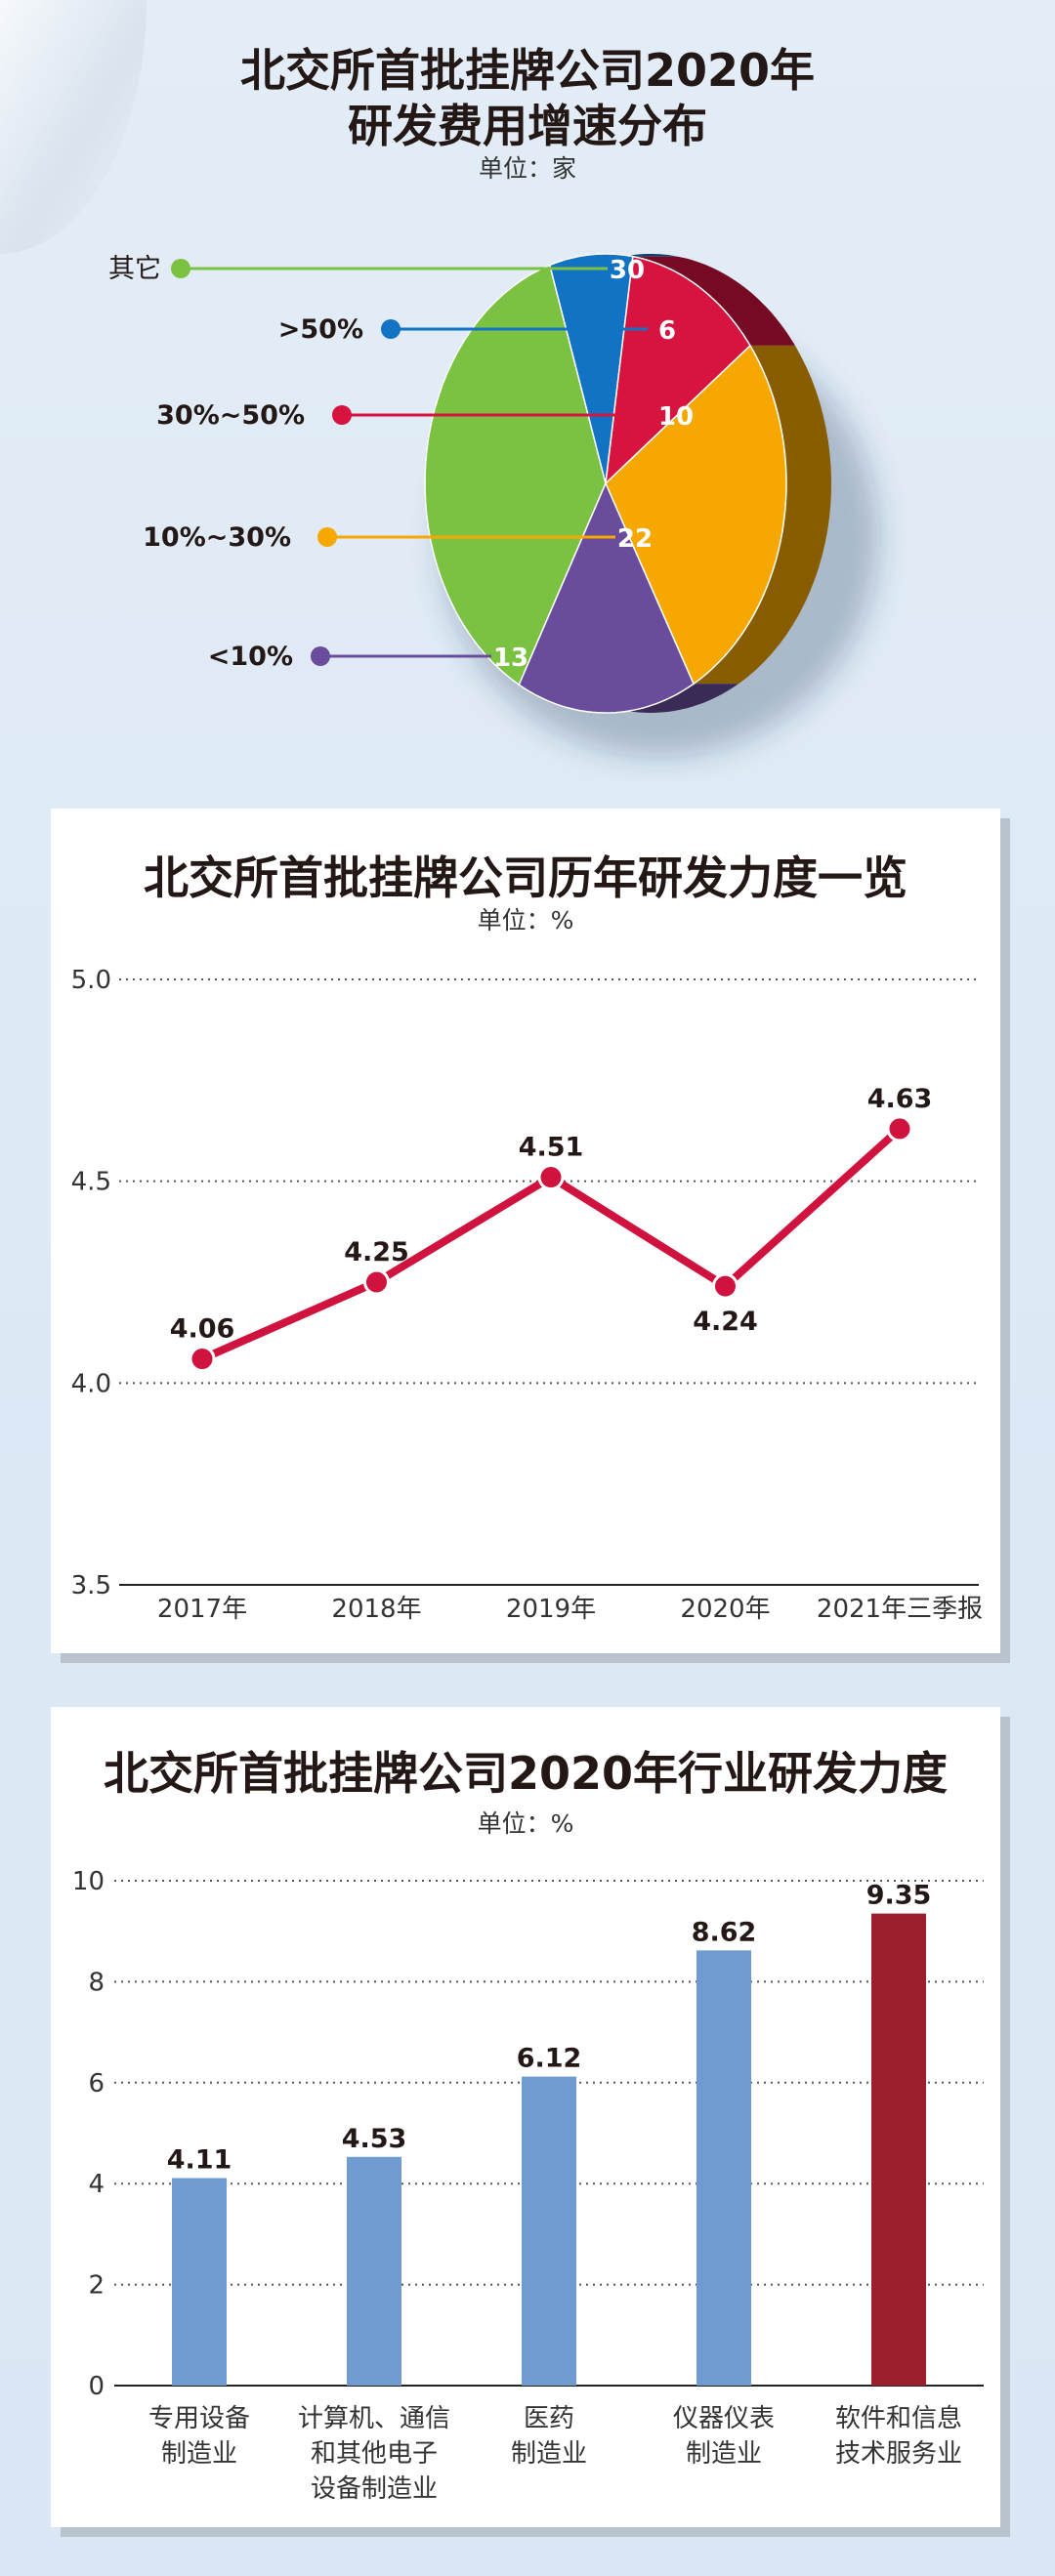 Image resolution: width=1055 pixels, height=2576 pixels. Describe the element at coordinates (96, 2184) in the screenshot. I see `bar-y-tick: 4` at that location.